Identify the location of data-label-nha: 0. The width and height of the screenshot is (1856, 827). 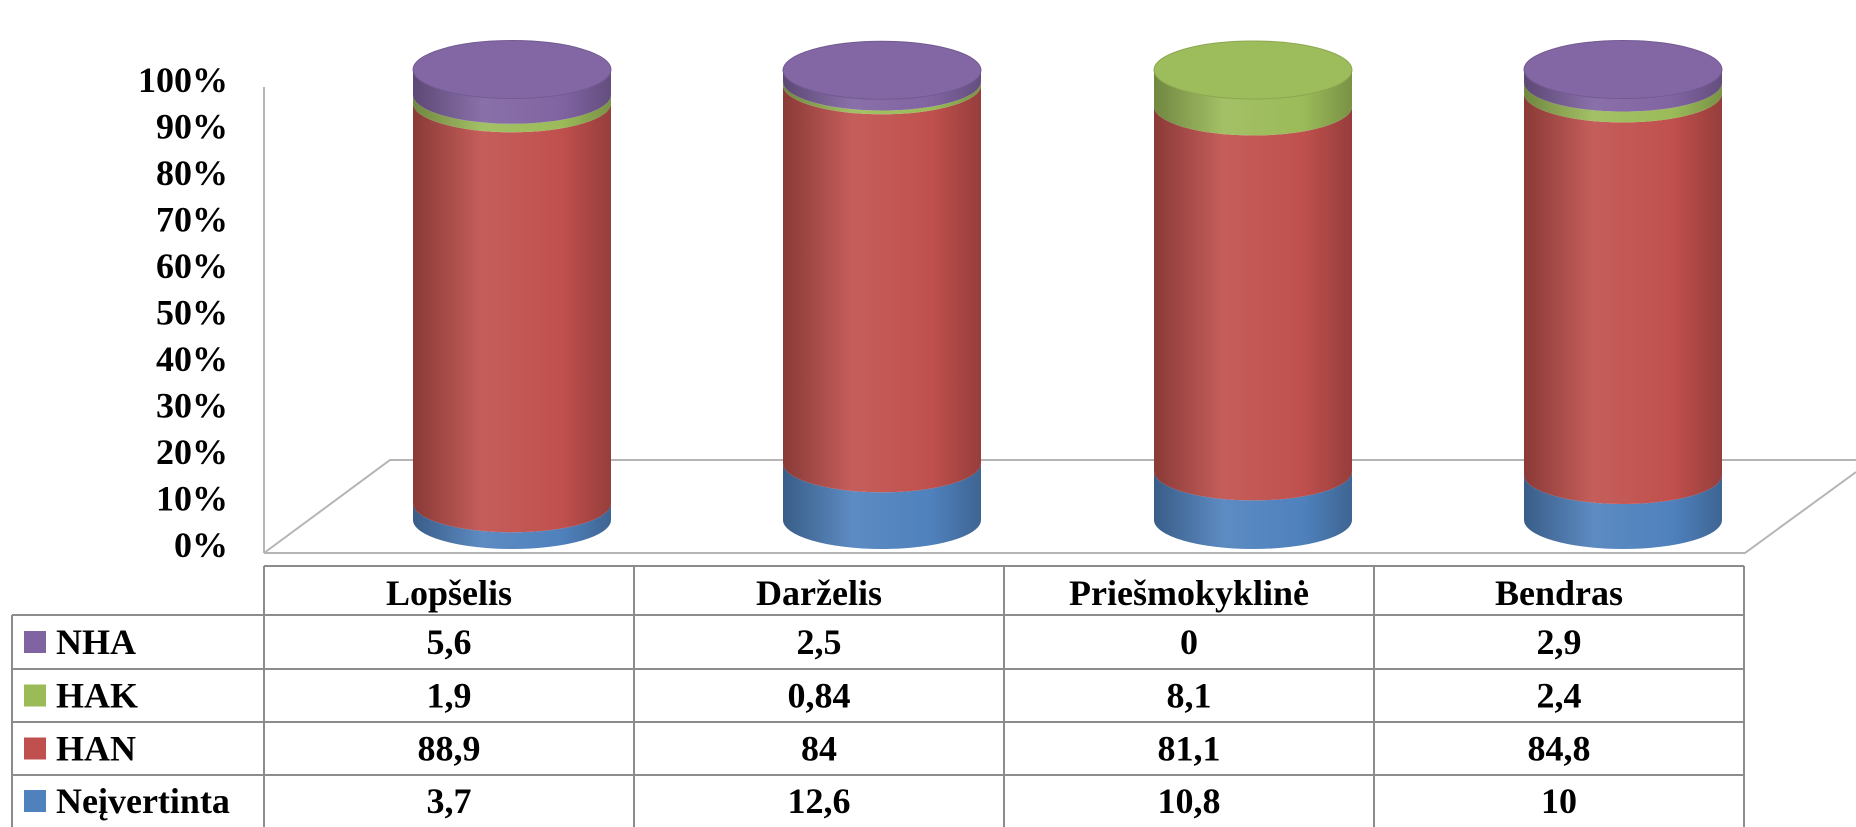
(1189, 642).